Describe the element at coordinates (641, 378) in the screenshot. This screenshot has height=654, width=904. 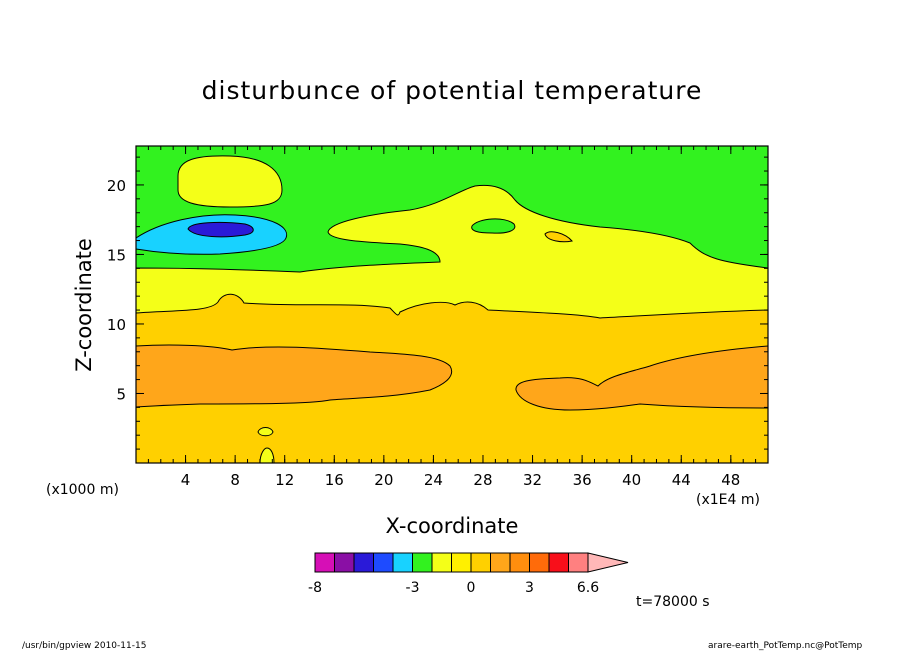
I see `fill-warm-band-east` at that location.